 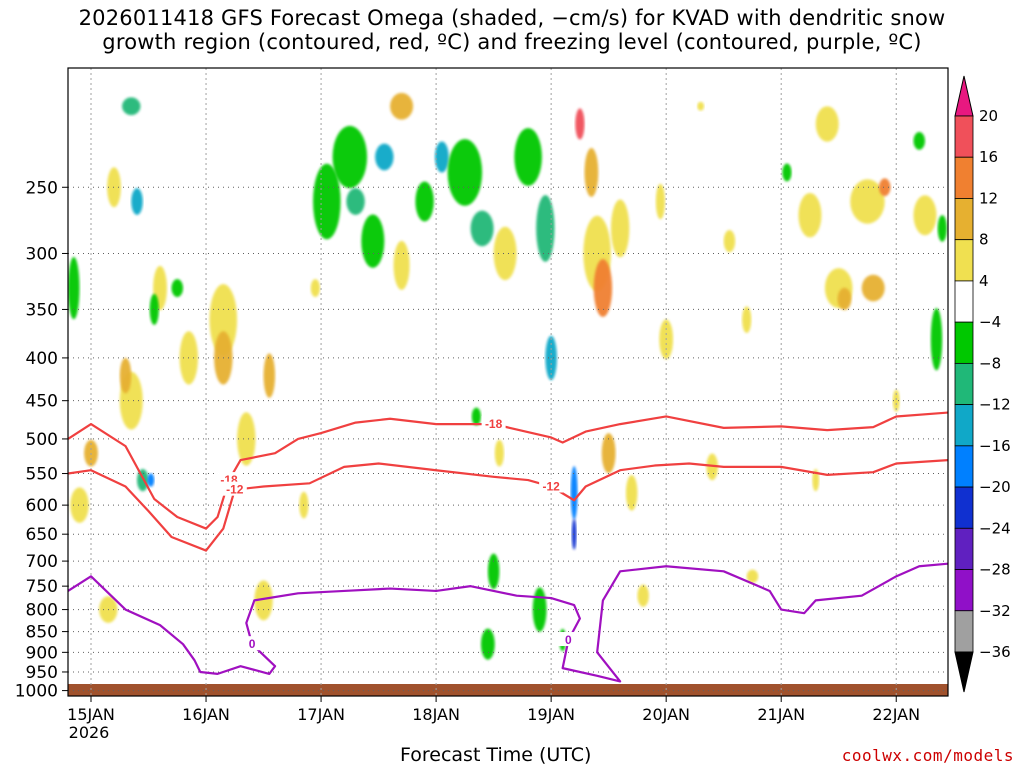 I want to click on x-tick-label-16JAN: 16JAN, so click(x=206, y=714).